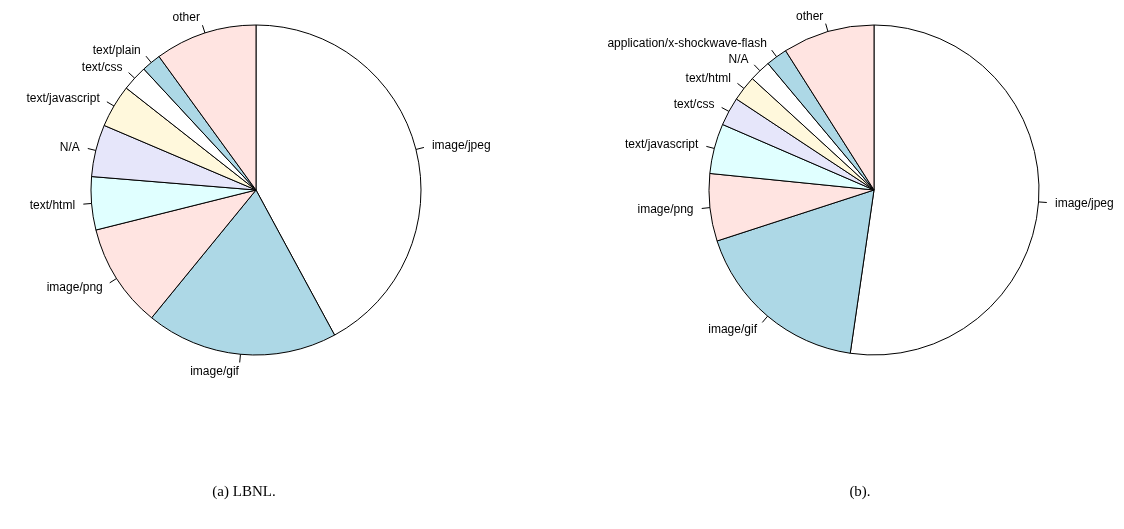 Image resolution: width=1124 pixels, height=529 pixels. Describe the element at coordinates (116, 49) in the screenshot. I see `slice-label: text/plain` at that location.